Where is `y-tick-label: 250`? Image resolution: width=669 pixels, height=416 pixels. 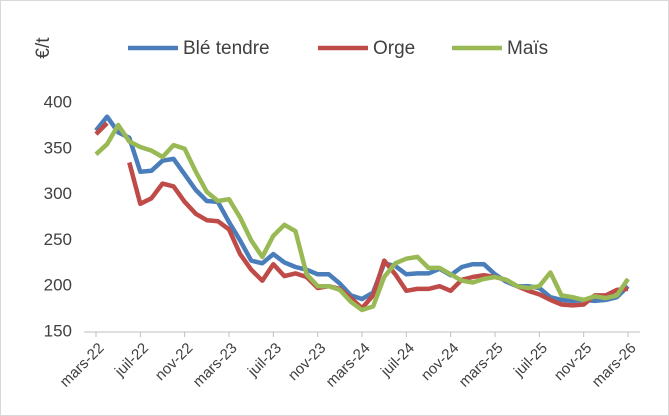 y-tick-label: 250 is located at coordinates (58, 239).